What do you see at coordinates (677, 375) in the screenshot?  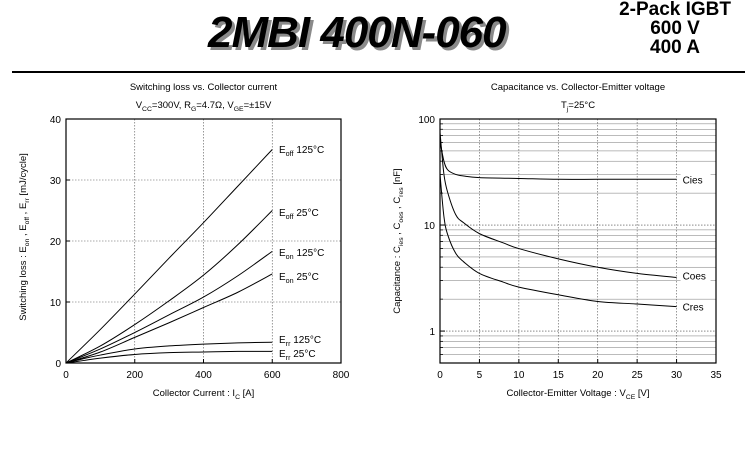 I see `x-tick-label: 30` at bounding box center [677, 375].